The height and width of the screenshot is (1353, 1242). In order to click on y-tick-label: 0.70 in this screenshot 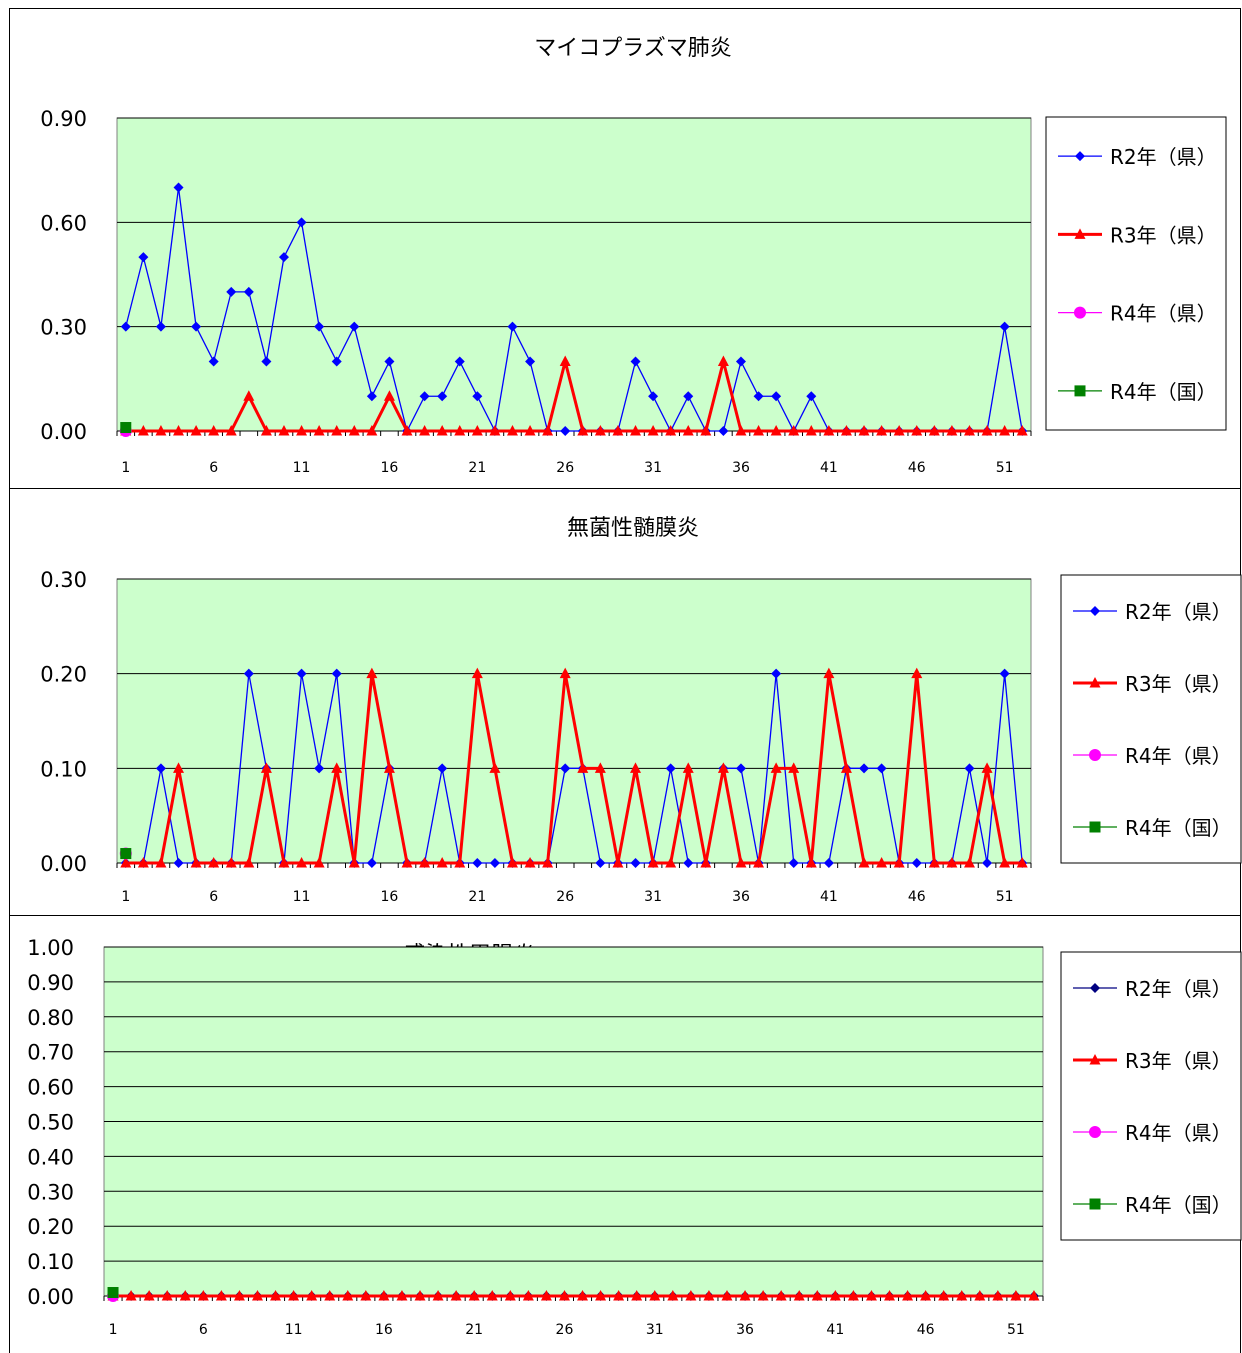, I will do `click(50, 1053)`.